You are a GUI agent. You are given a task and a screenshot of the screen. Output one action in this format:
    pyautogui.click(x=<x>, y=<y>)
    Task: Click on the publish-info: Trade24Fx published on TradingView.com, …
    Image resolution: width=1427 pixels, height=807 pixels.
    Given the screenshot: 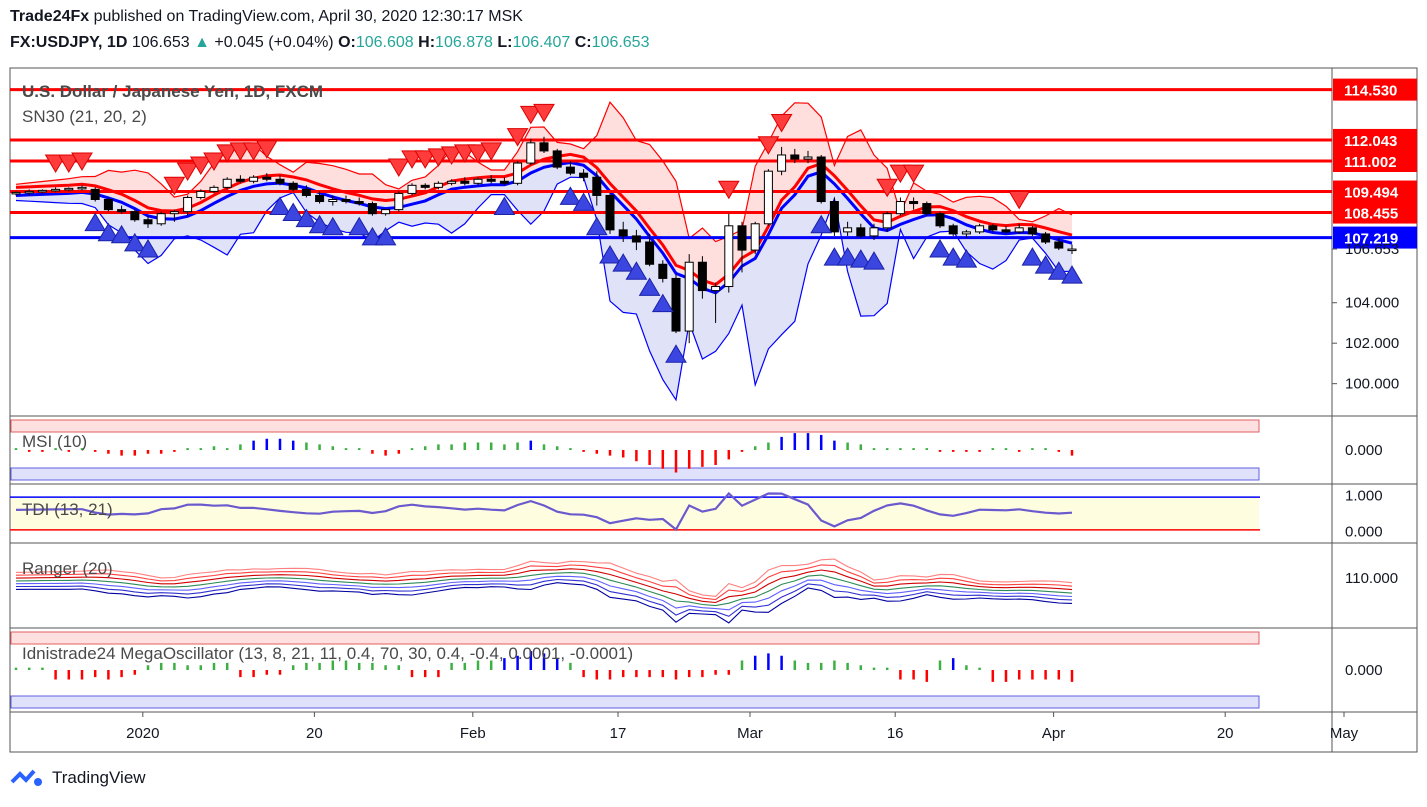 What is the action you would take?
    pyautogui.click(x=266, y=17)
    